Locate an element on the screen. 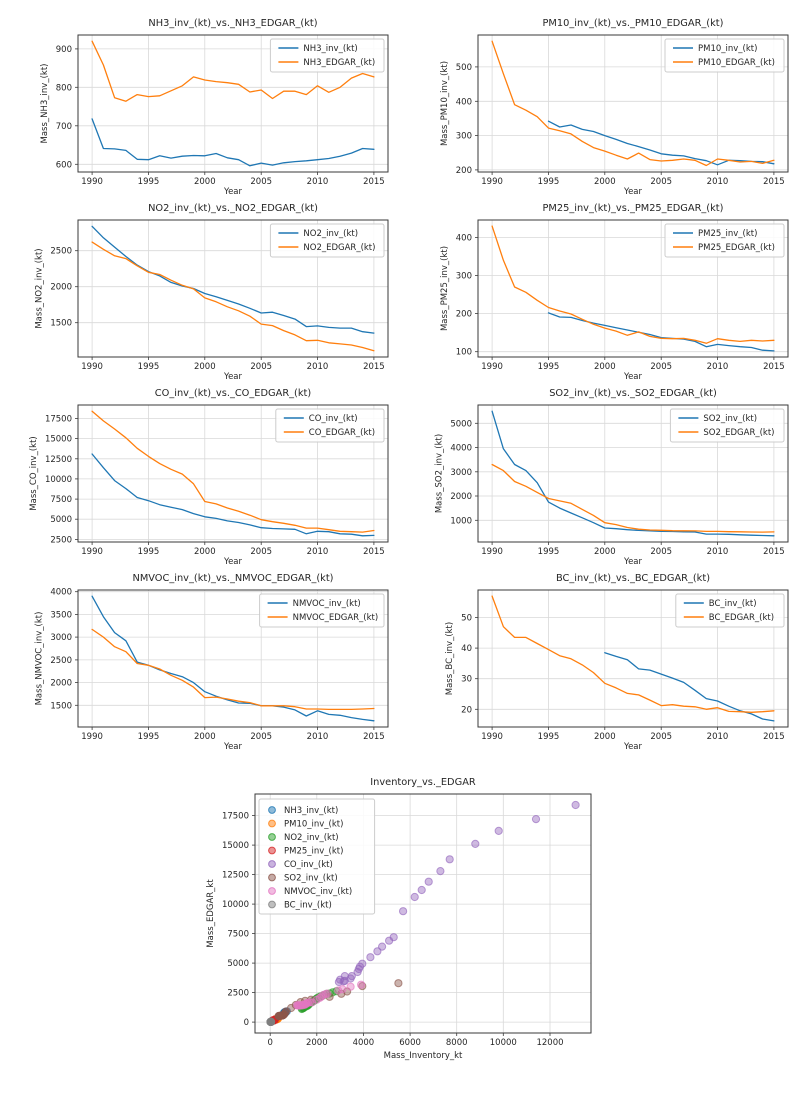 The height and width of the screenshot is (1105, 800). y-axis-label: Mass_CO_inv_(kt) is located at coordinates (34, 473).